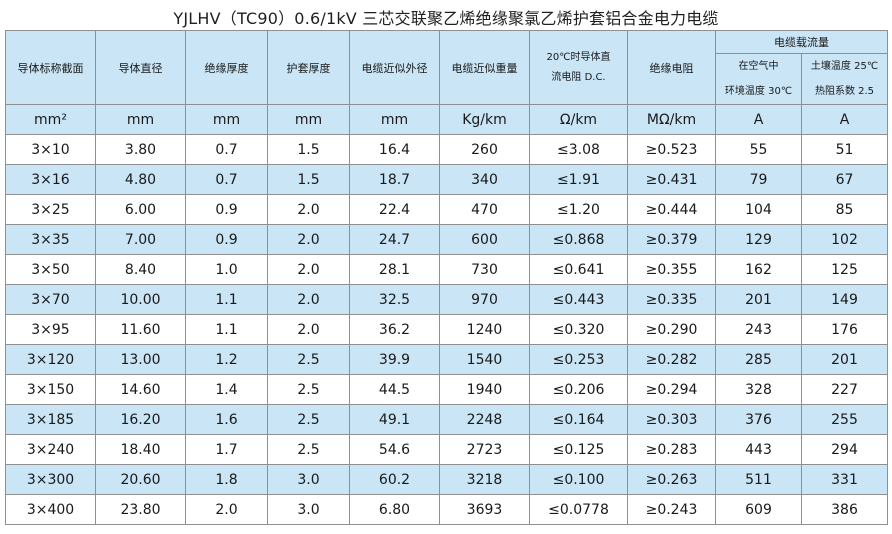  What do you see at coordinates (758, 449) in the screenshot?
I see `table-cell: 443` at bounding box center [758, 449].